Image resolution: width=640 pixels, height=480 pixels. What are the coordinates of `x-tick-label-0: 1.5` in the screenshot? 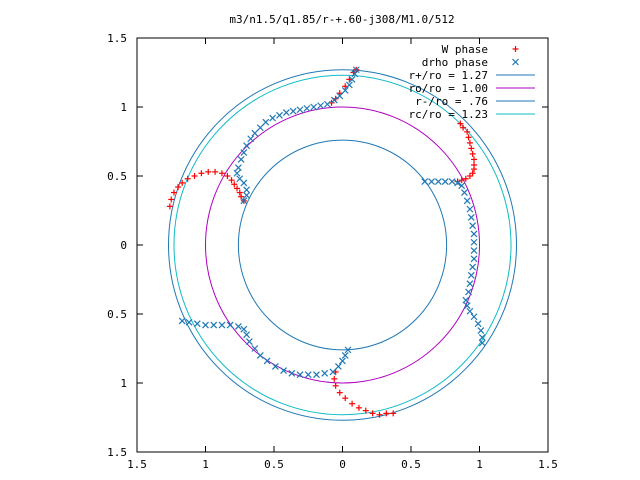 It's located at (137, 464).